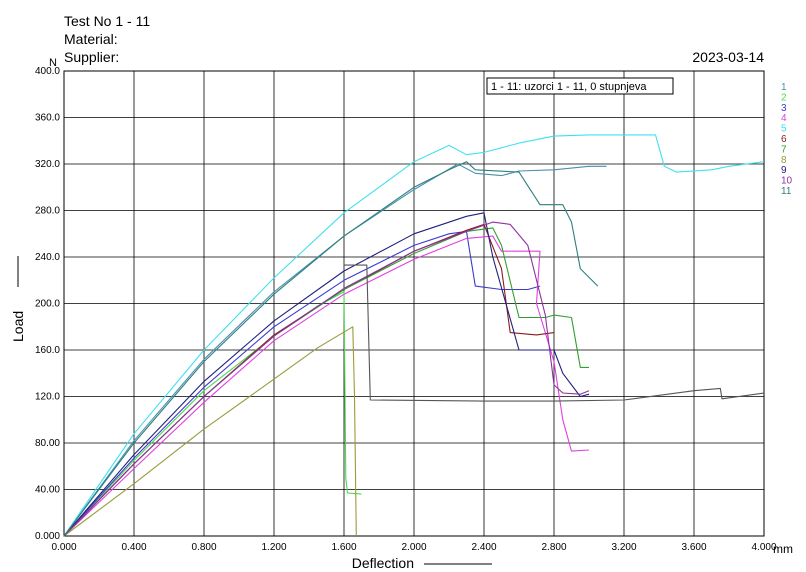  I want to click on supplier-label: Supplier:, so click(91, 57).